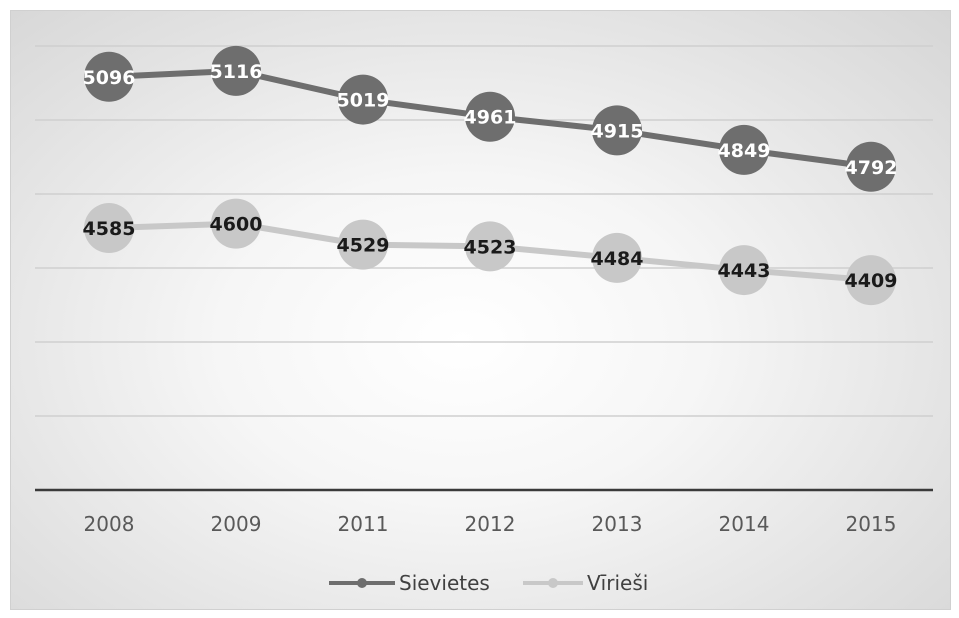 The height and width of the screenshot is (618, 959). Describe the element at coordinates (585, 583) in the screenshot. I see `legend-item-virieshi: Vīrieši` at that location.